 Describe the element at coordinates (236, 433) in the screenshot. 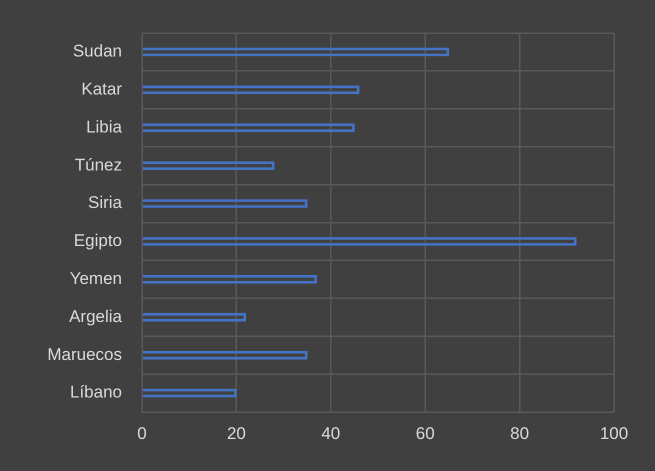

I see `x-tick-label: 20` at that location.